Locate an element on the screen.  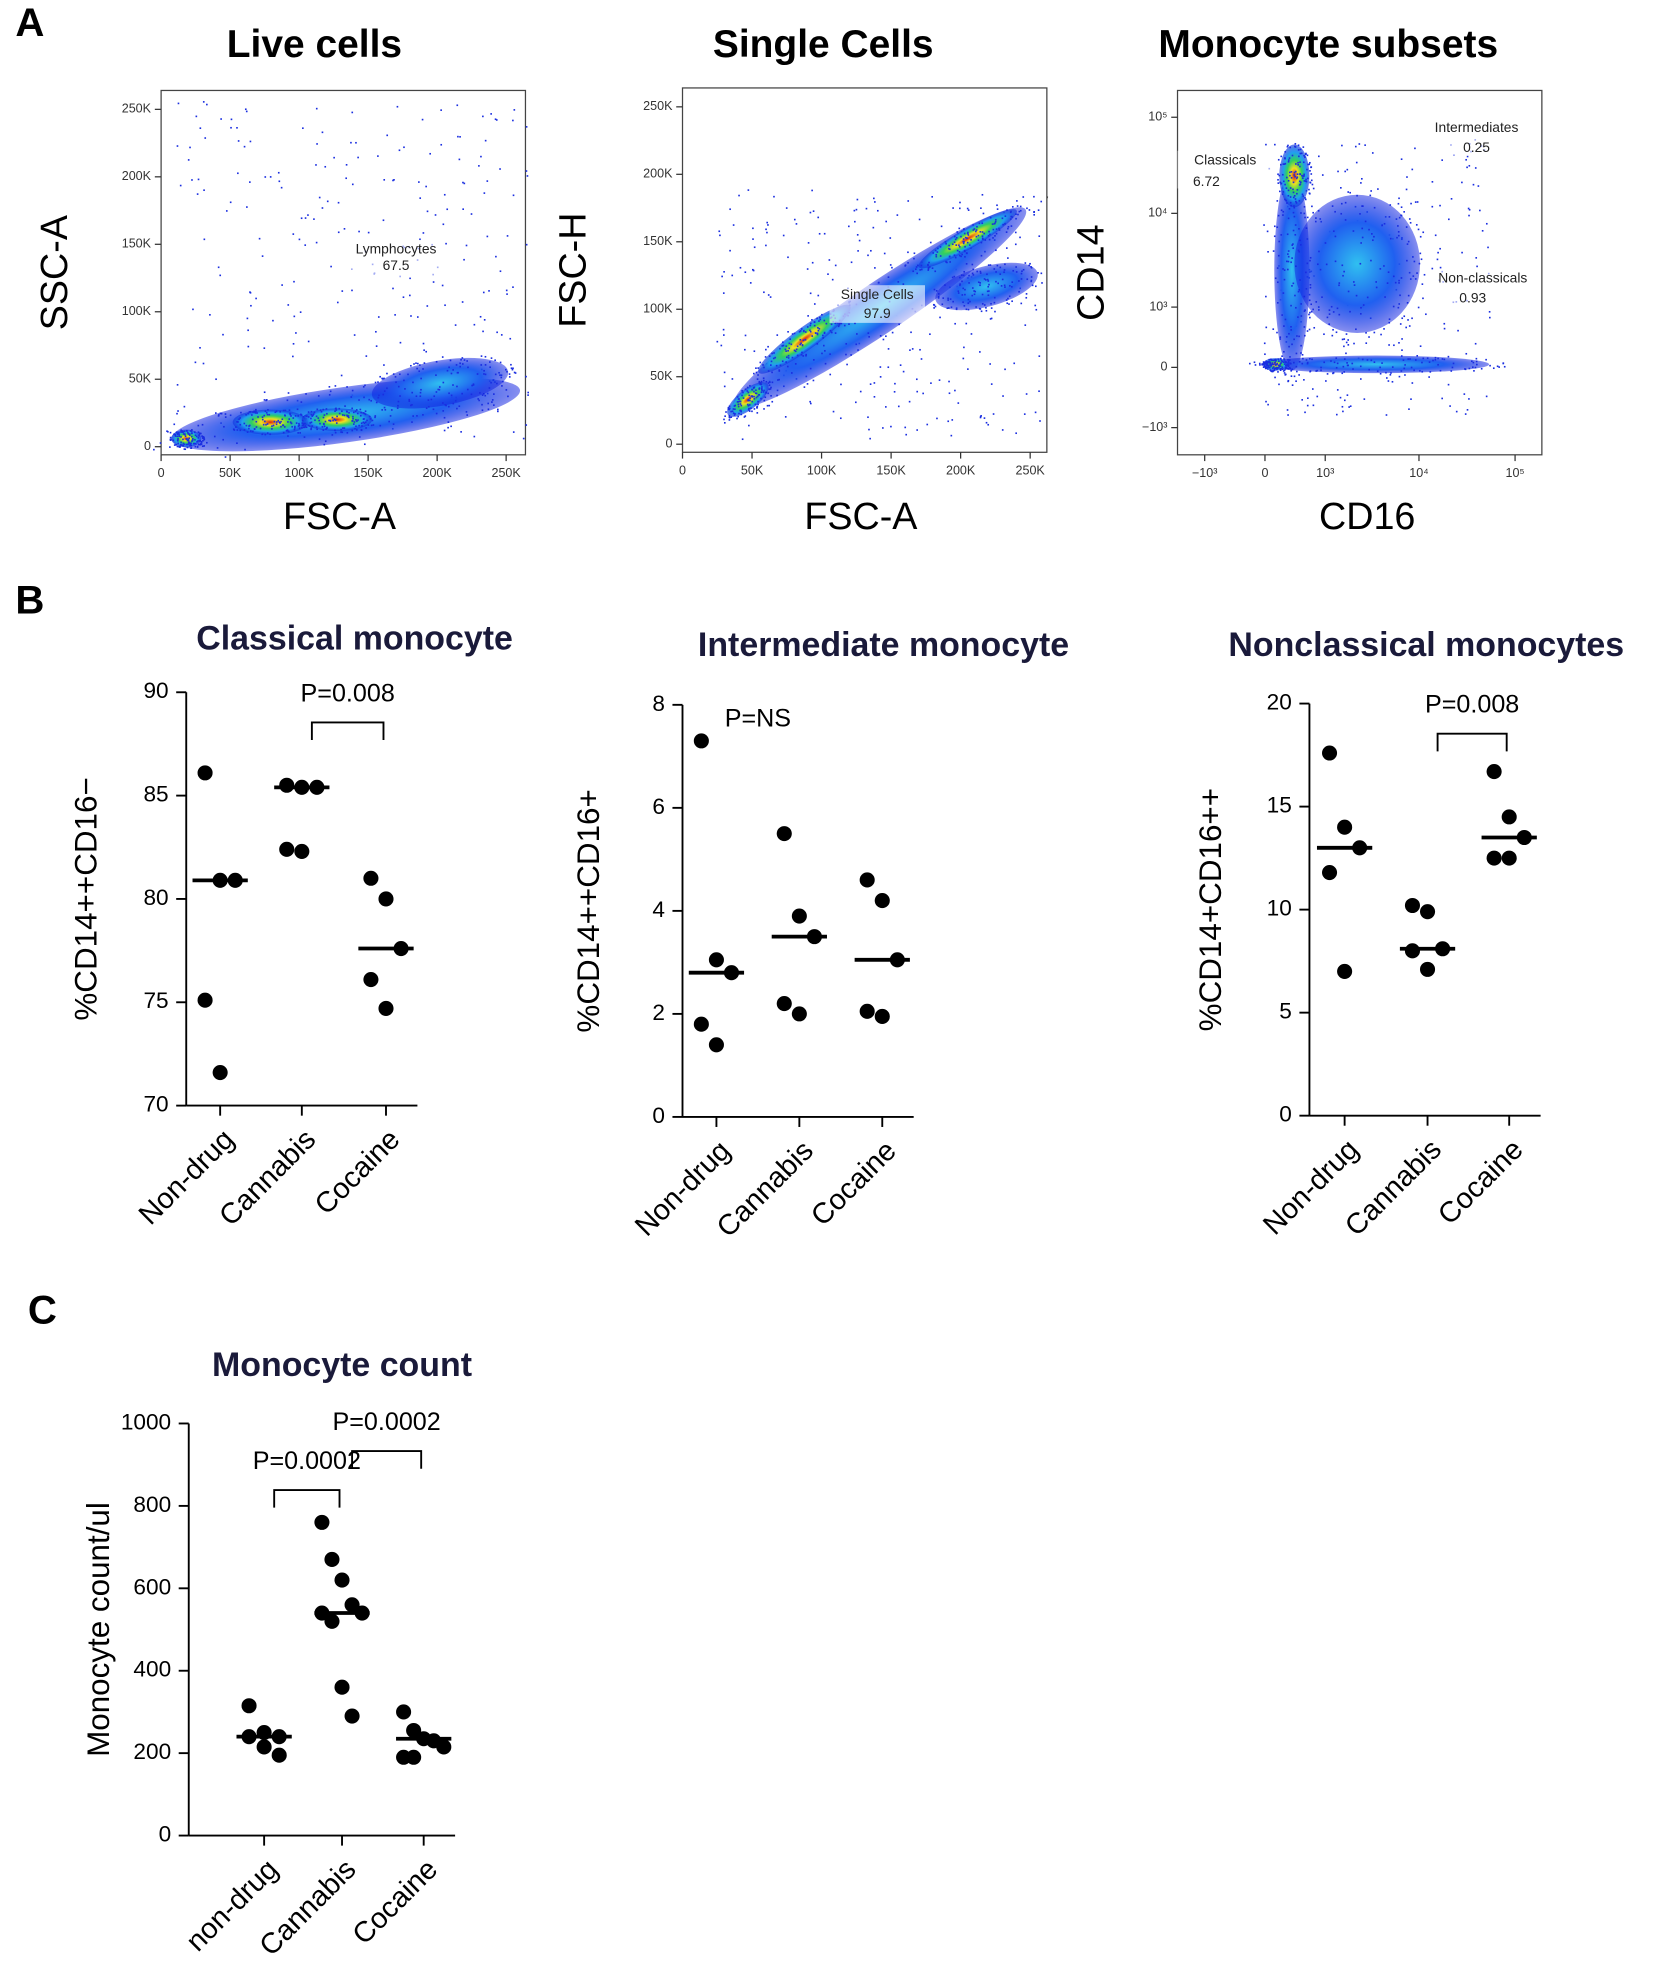
gate-value: 67.5 is located at coordinates (396, 265).